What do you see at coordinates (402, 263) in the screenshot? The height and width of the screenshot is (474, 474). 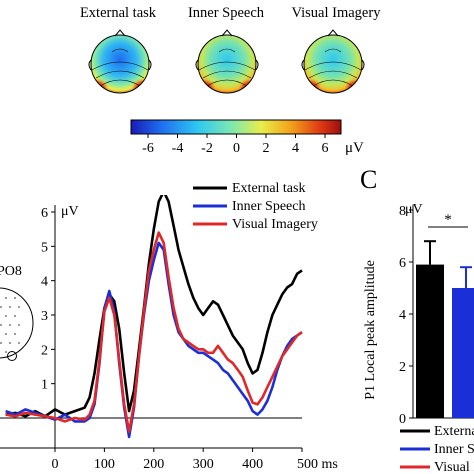 I see `bar-y-tick-label: 6` at bounding box center [402, 263].